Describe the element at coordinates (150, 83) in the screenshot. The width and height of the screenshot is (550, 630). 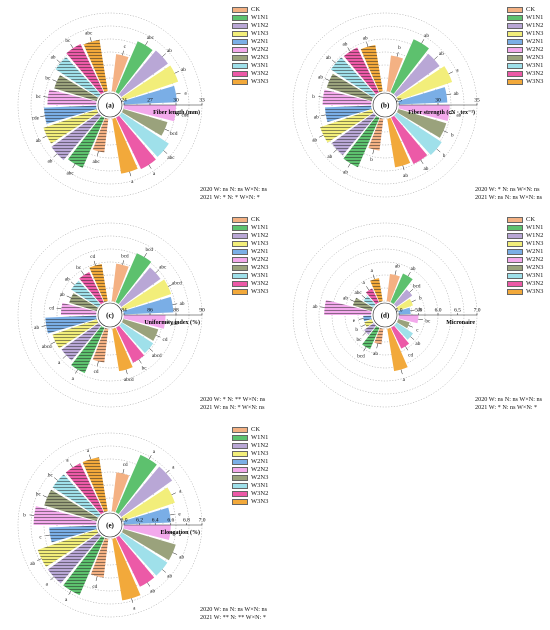
I see `bar-2020-W1N3` at that location.